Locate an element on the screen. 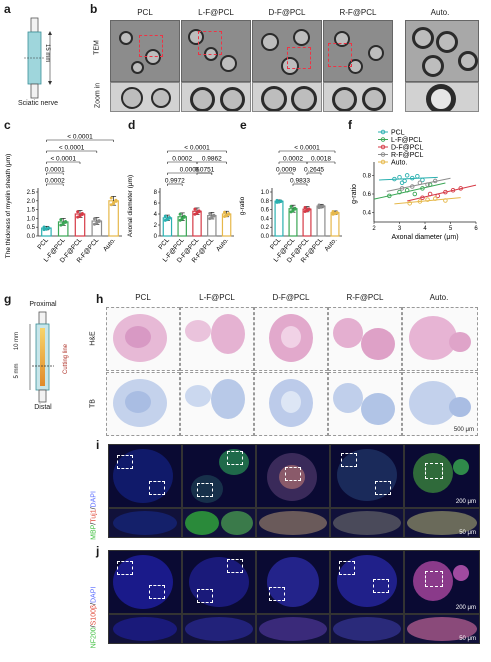 This screenshot has height=662, width=491. tem-image-lf is located at coordinates (216, 51).